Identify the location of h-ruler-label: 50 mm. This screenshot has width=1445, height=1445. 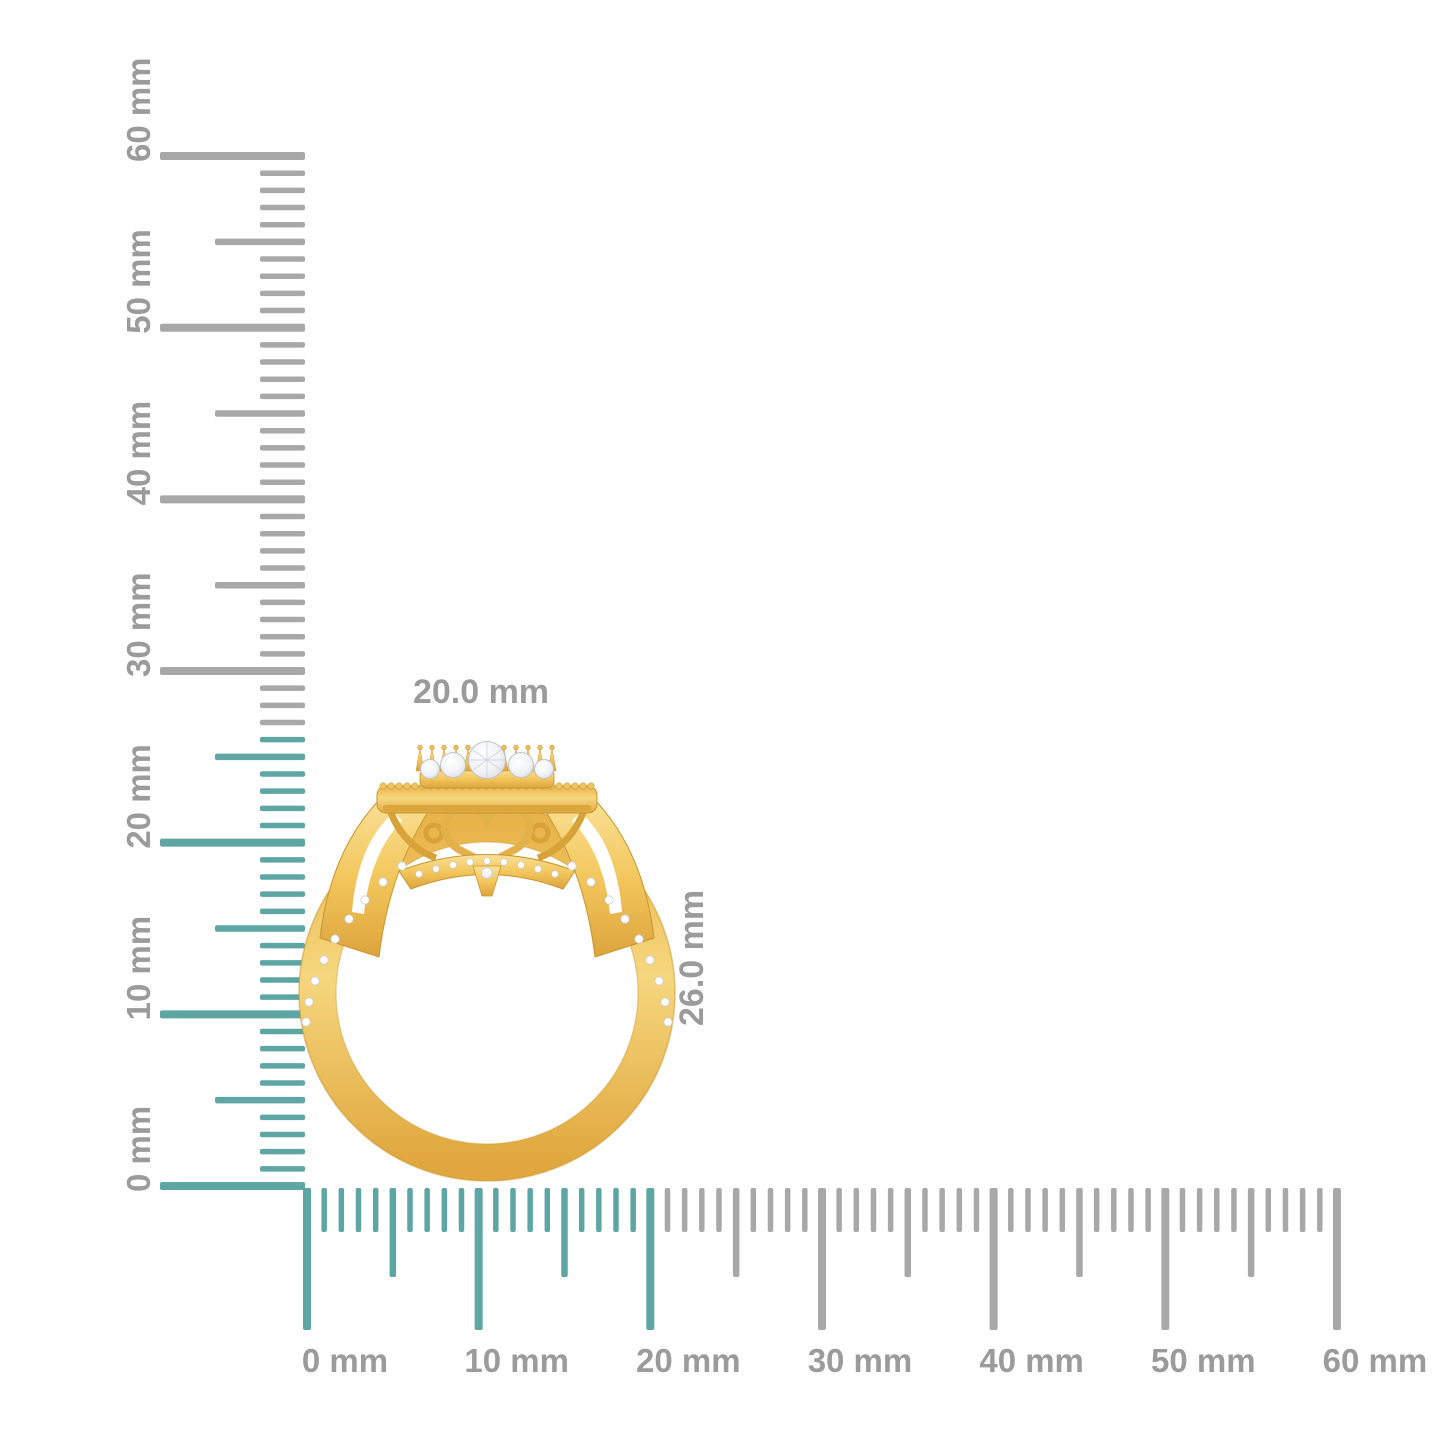
(1203, 1360).